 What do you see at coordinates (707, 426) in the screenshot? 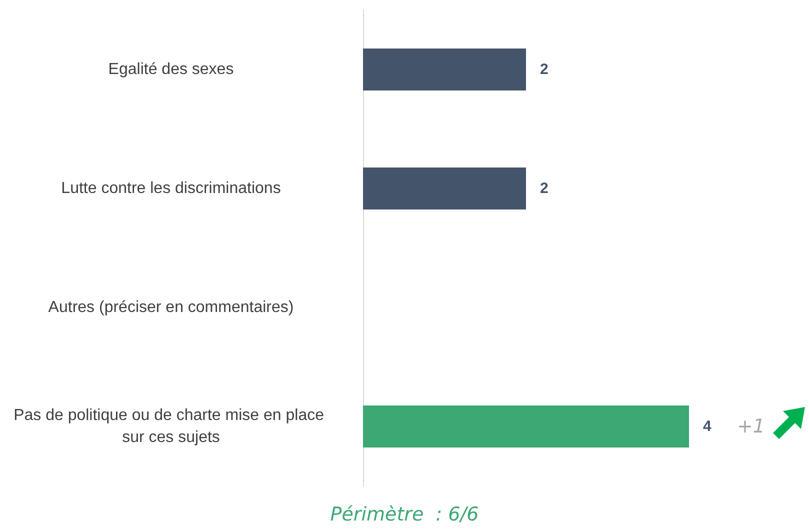
I see `data-label: 4` at bounding box center [707, 426].